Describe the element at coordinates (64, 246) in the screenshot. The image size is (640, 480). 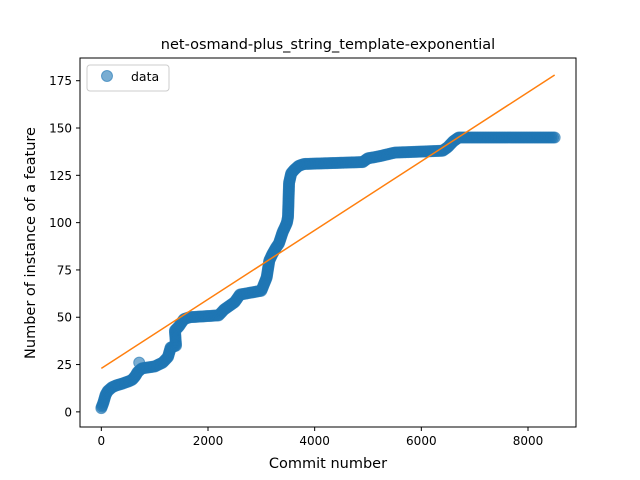
I see `y-axis: 0 25 50 75 100 125 150 175` at that location.